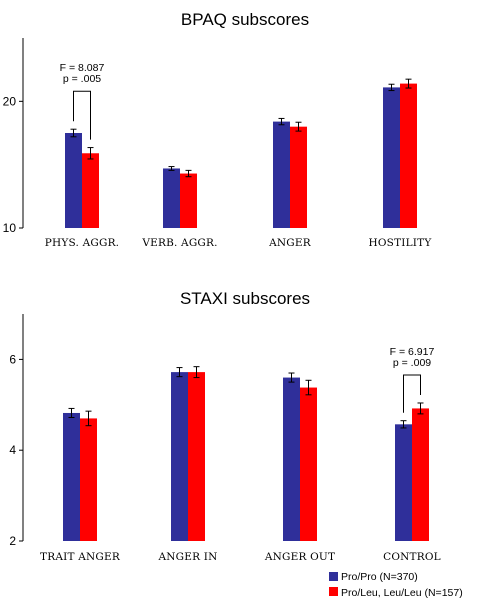  What do you see at coordinates (333, 591) in the screenshot?
I see `legend-swatch-pro-leu` at bounding box center [333, 591].